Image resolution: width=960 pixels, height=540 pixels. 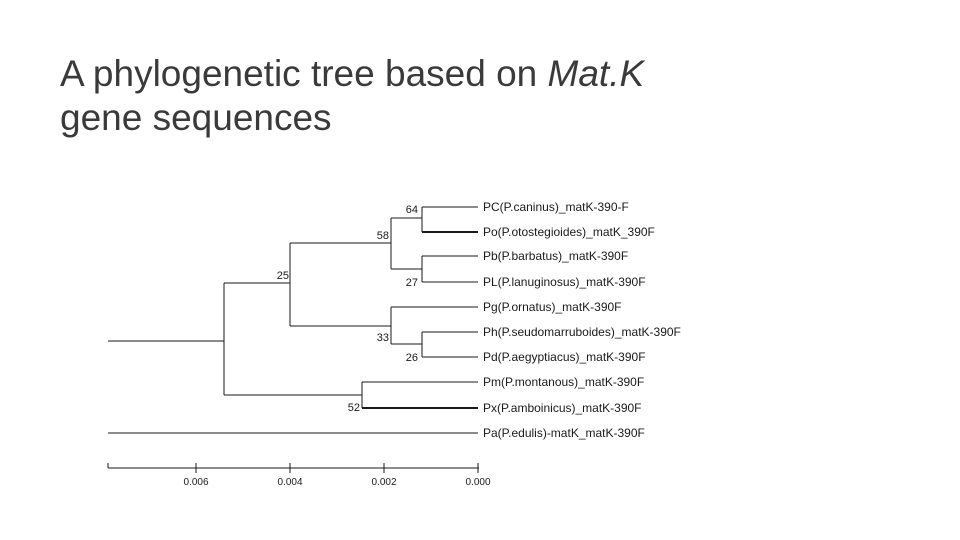 I want to click on title-gene-name: Mat.K, so click(x=596, y=73).